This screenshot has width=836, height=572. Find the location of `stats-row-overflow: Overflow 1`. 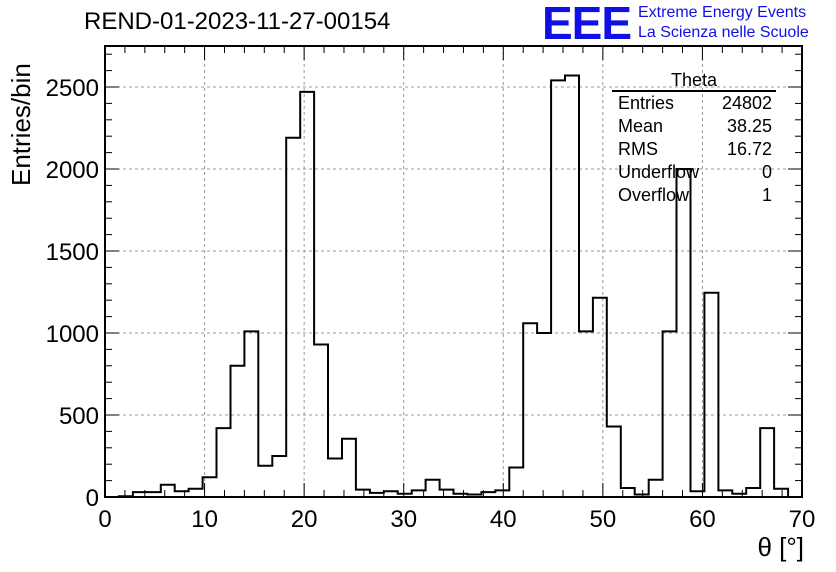

stats-row-overflow: Overflow 1 is located at coordinates (694, 195).